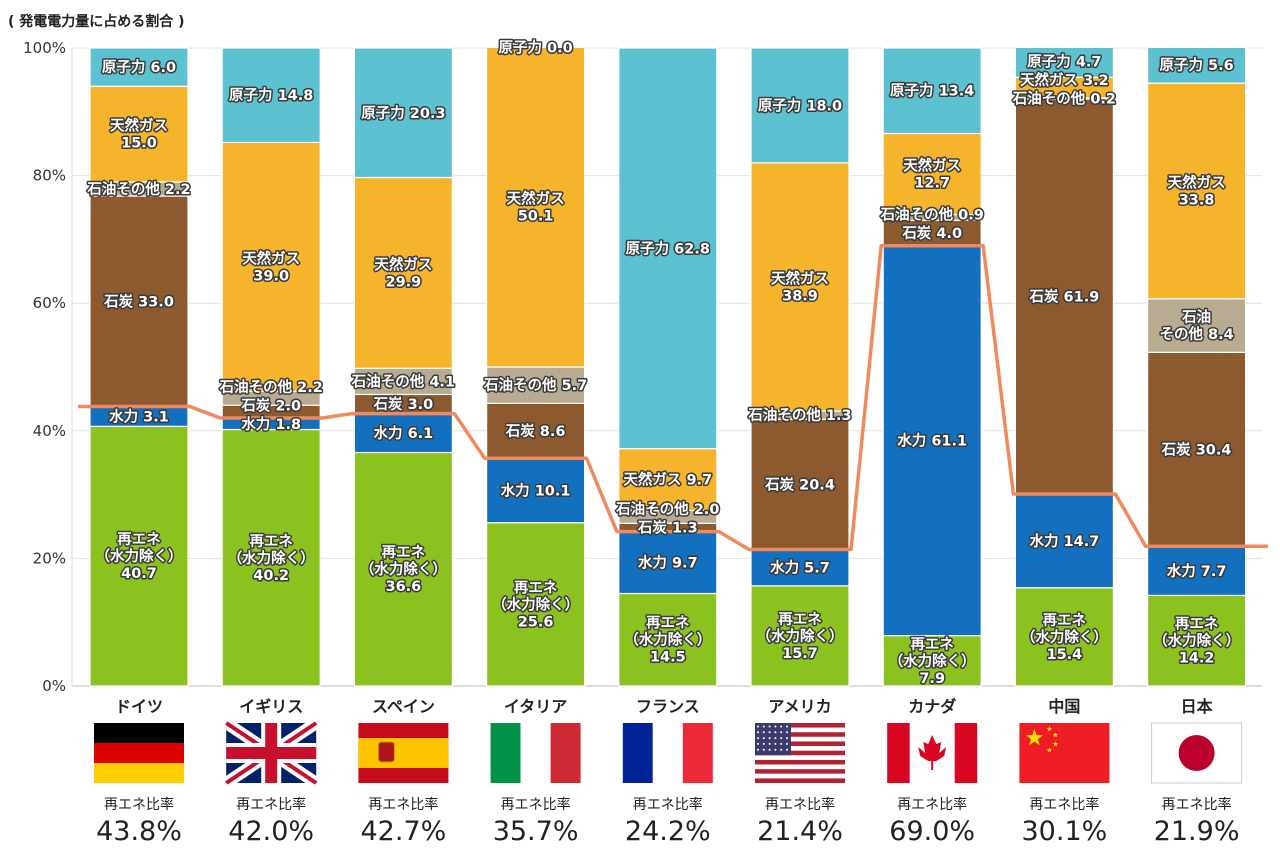 The width and height of the screenshot is (1280, 860). I want to click on y-tick-label: 80%, so click(49, 176).